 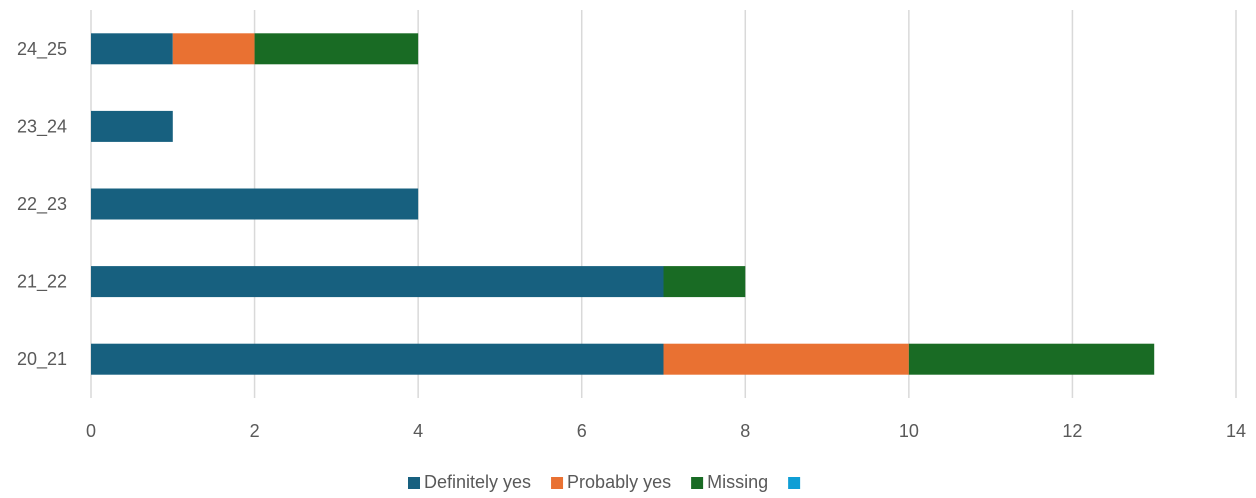 What do you see at coordinates (42, 49) in the screenshot?
I see `y-category-label-24_25: 24_25` at bounding box center [42, 49].